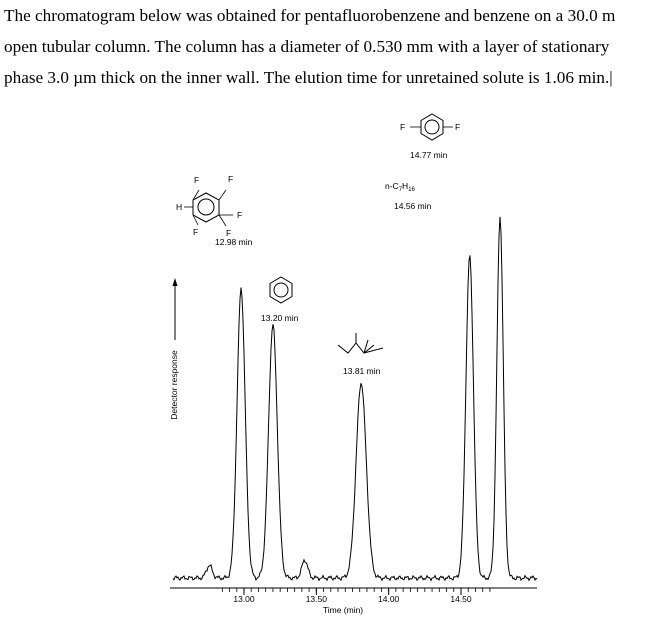 Image resolution: width=665 pixels, height=620 pixels. I want to click on pentafluorobenzene-structure: F F F F F H, so click(209, 206).